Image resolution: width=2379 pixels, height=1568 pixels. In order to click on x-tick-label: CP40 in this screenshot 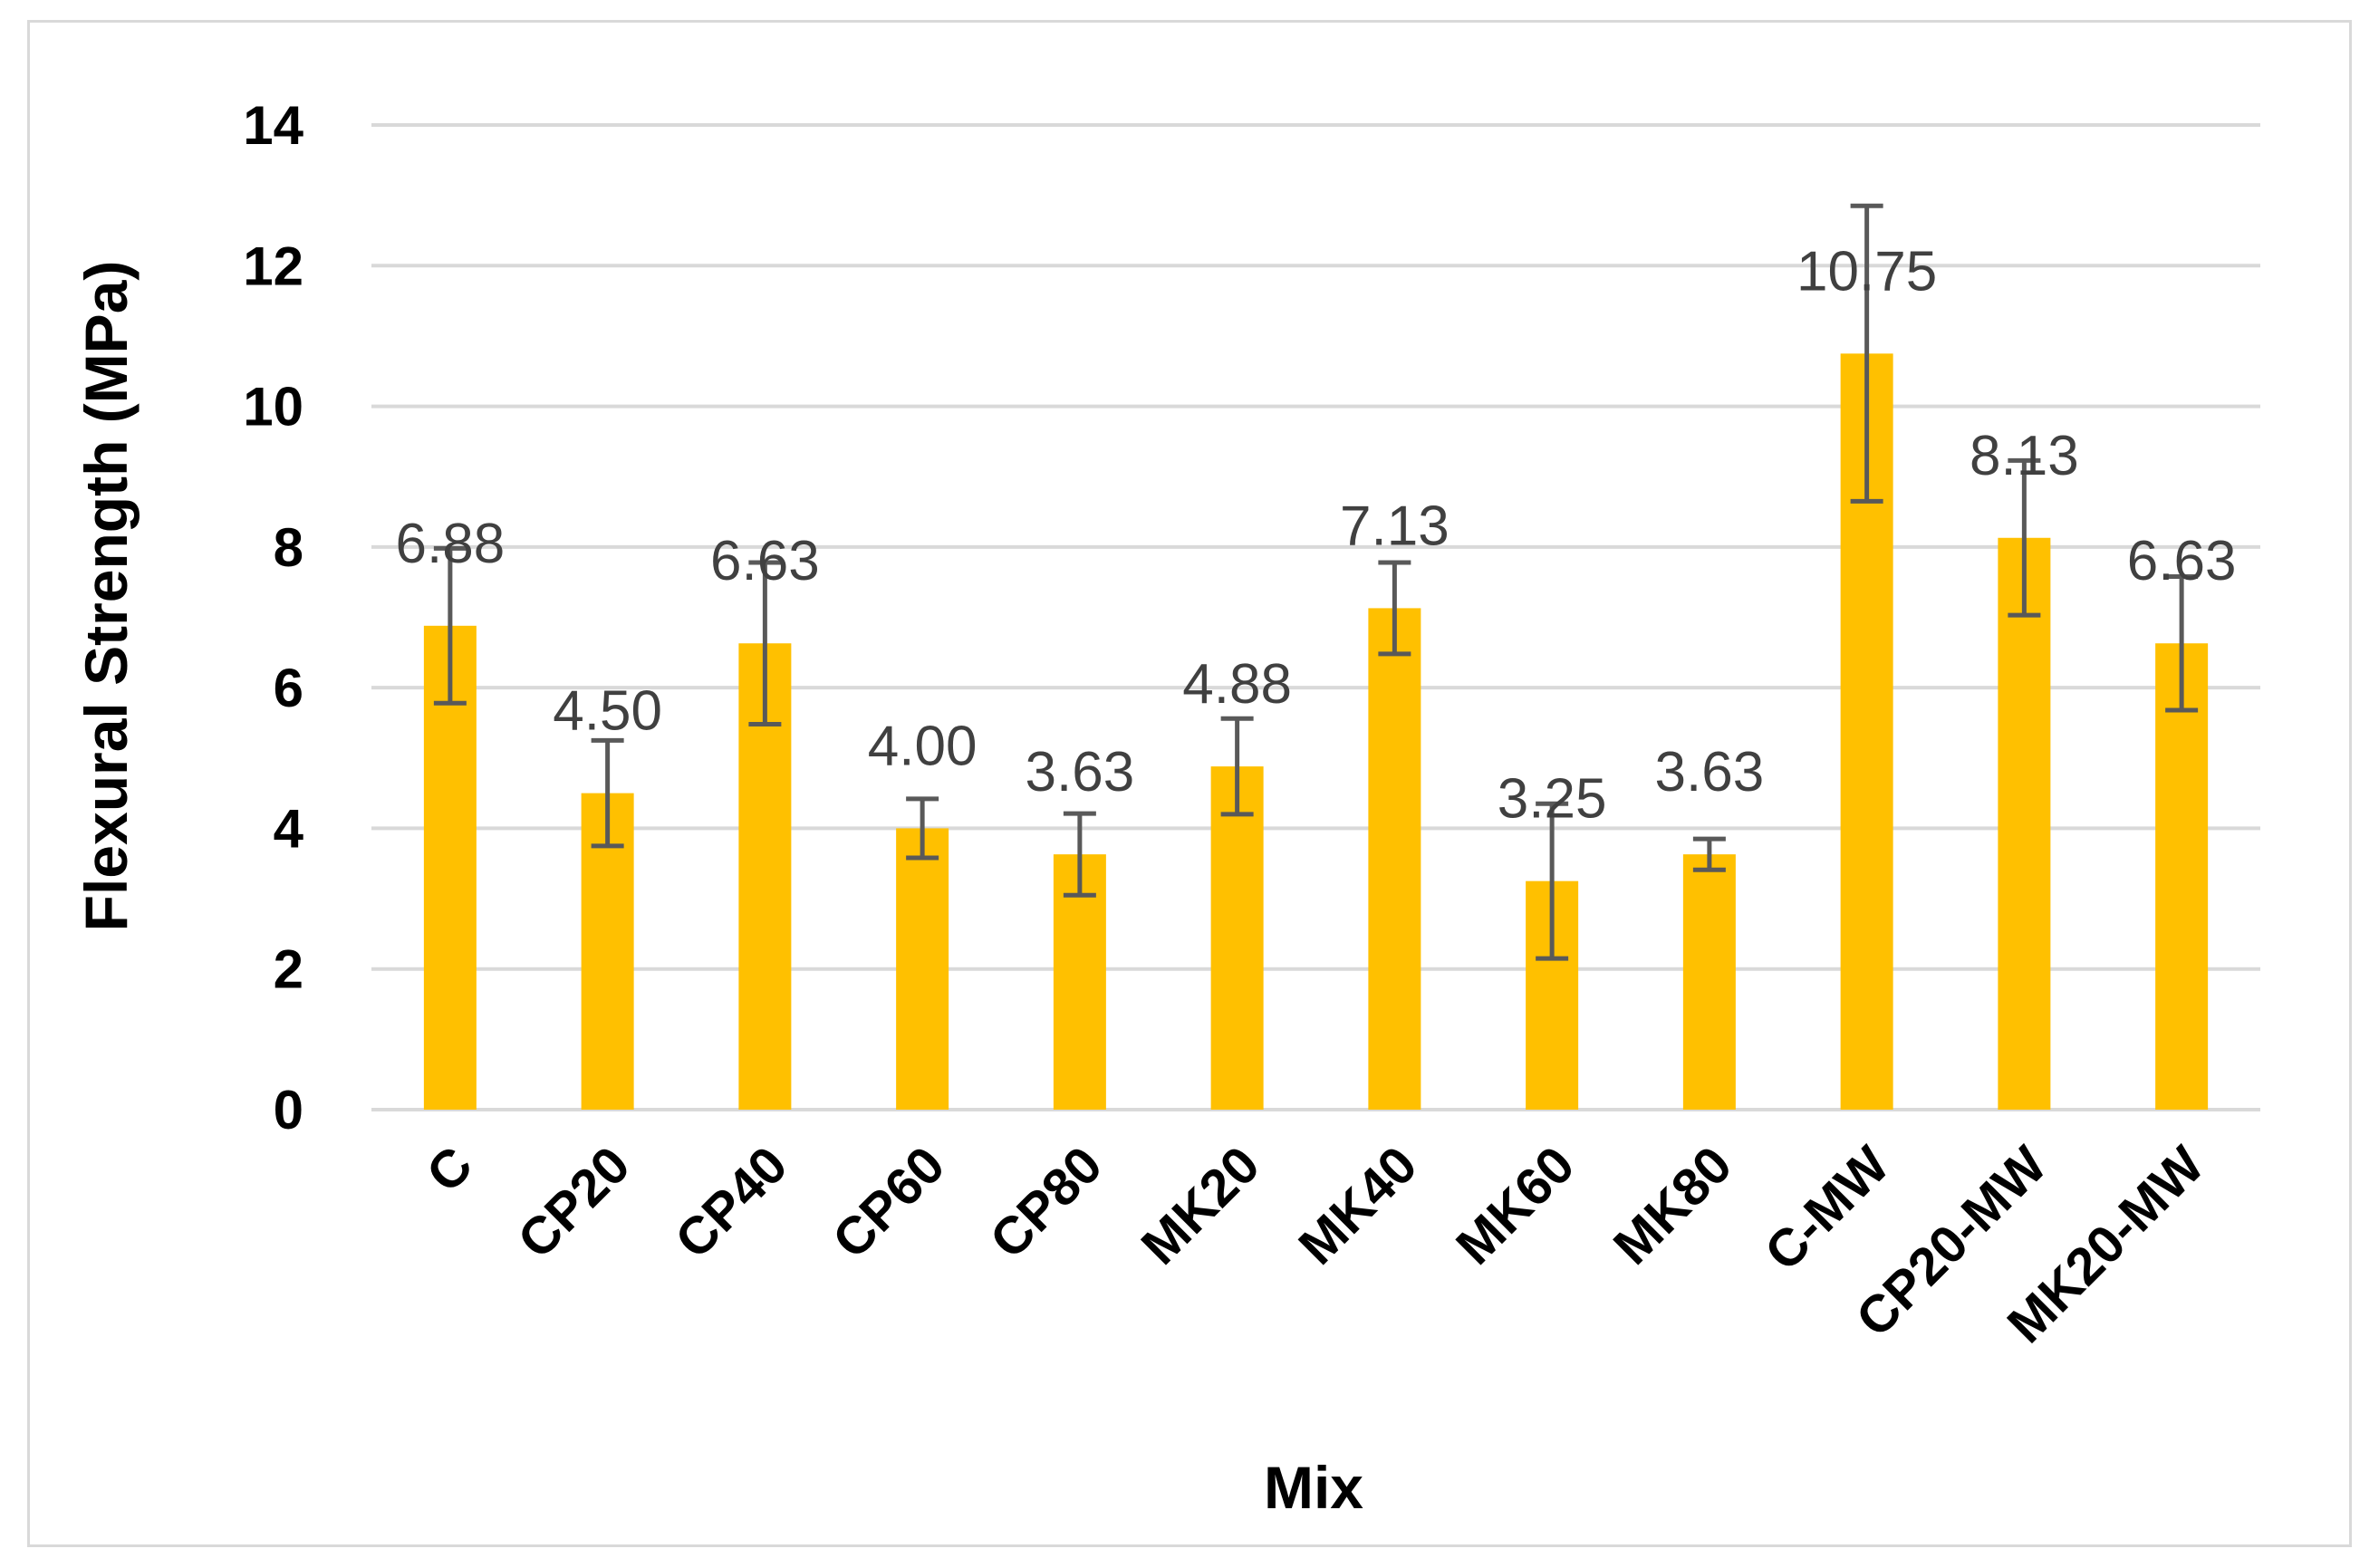, I will do `click(731, 1202)`.